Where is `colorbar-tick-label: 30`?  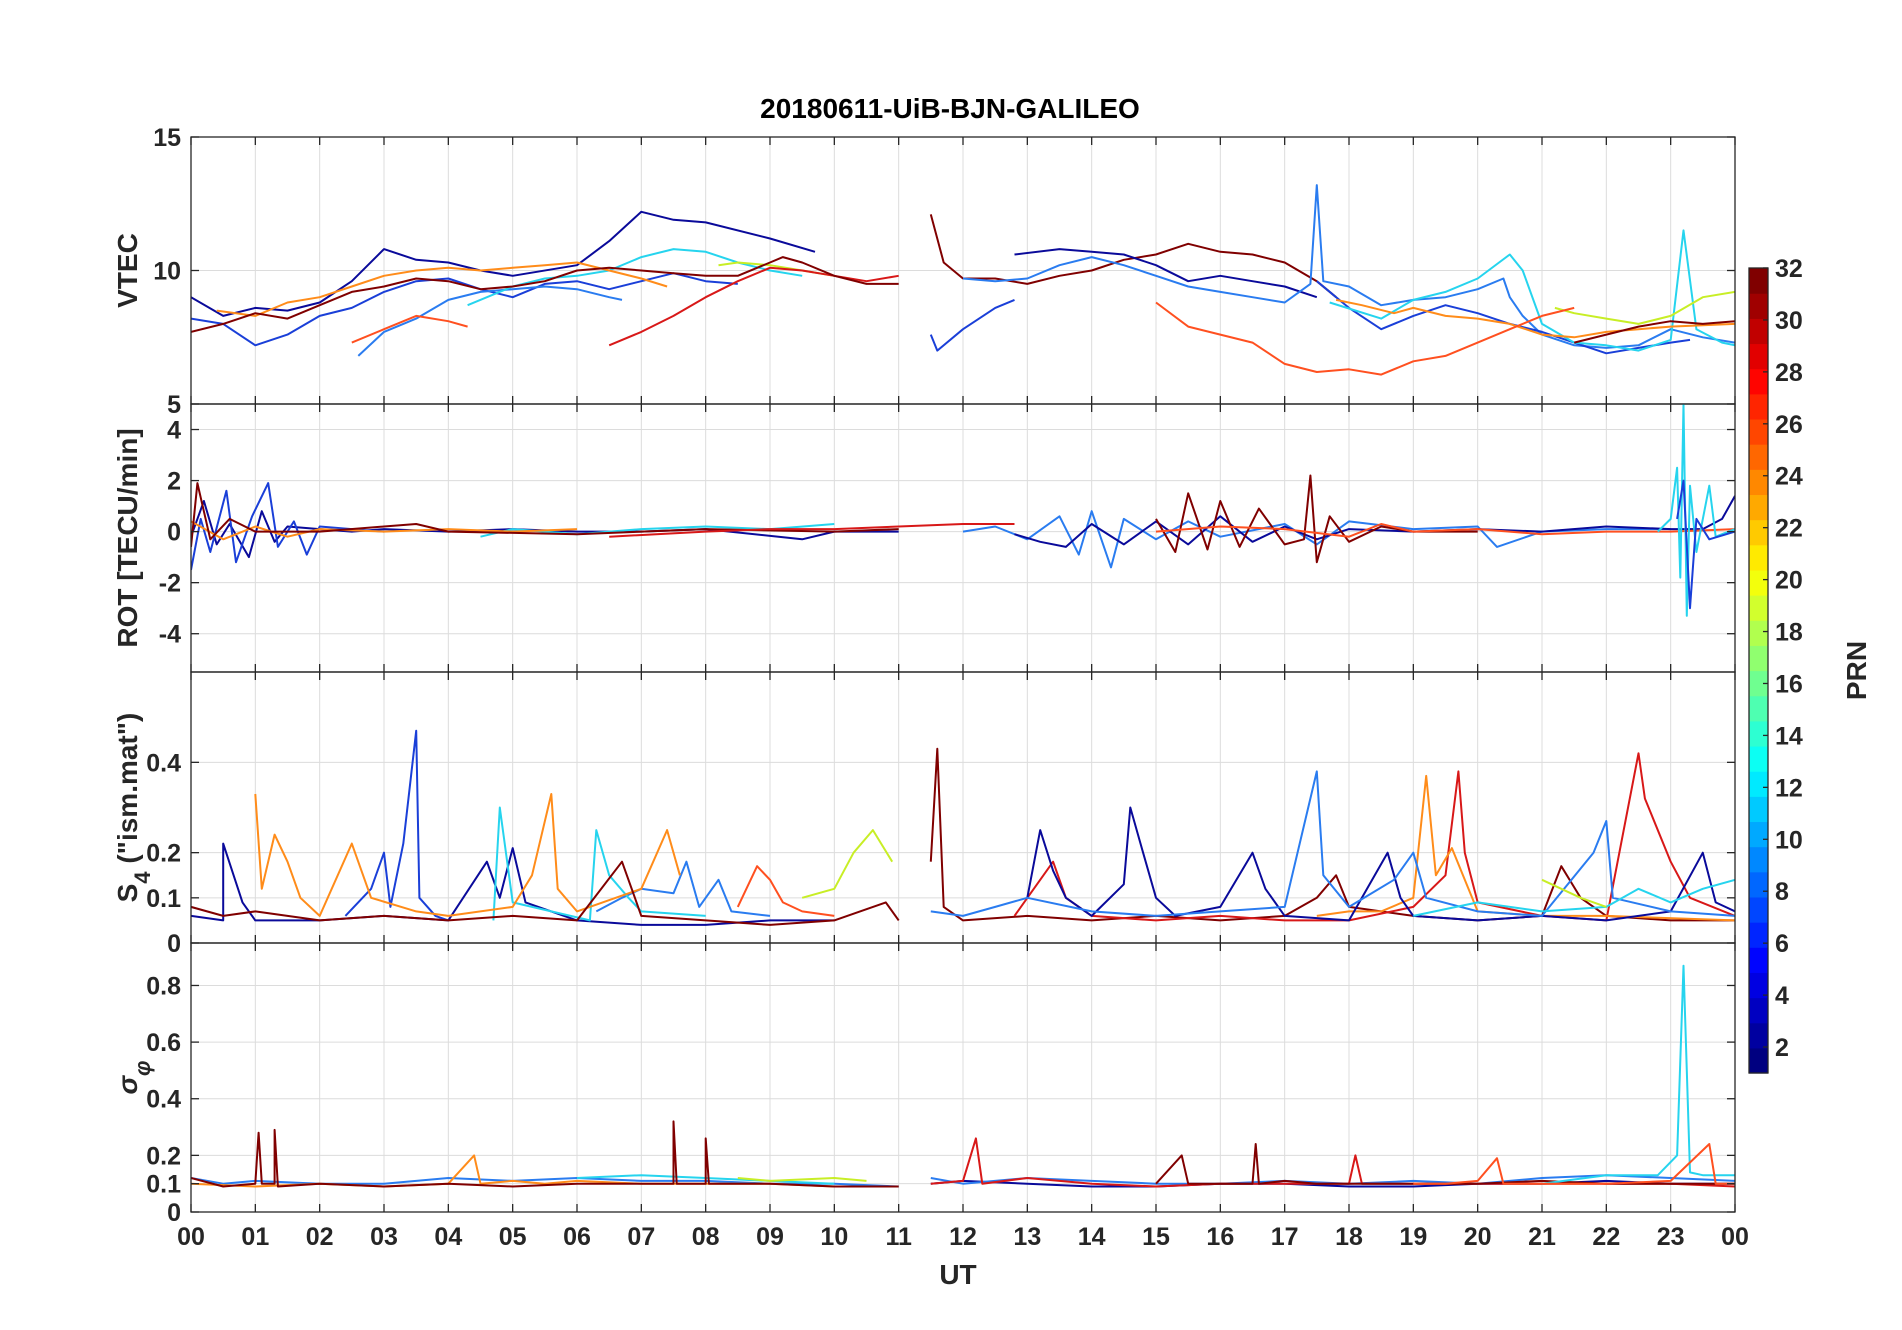
colorbar-tick-label: 30 is located at coordinates (1789, 321).